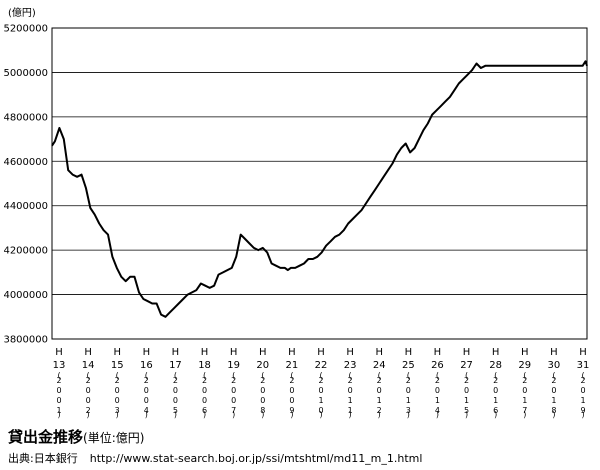 The height and width of the screenshot is (470, 600). What do you see at coordinates (25, 162) in the screenshot?
I see `y-tick-label: 4600000` at bounding box center [25, 162].